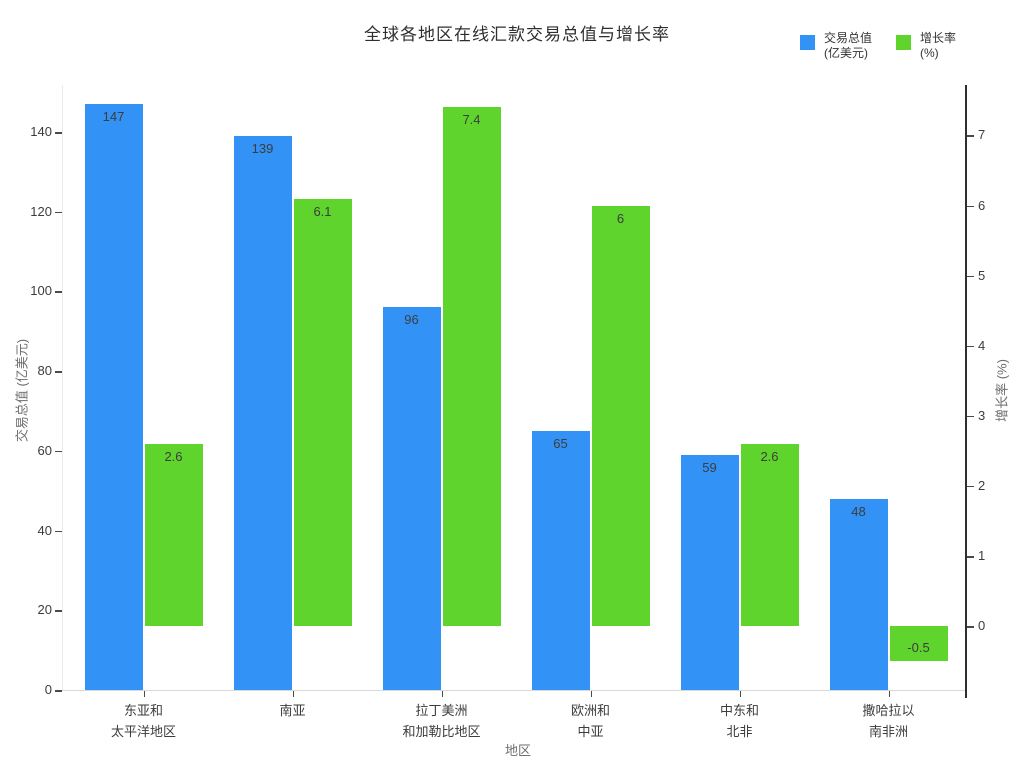 This screenshot has width=1024, height=768. I want to click on right-axis-tick-label: 3, so click(982, 415).